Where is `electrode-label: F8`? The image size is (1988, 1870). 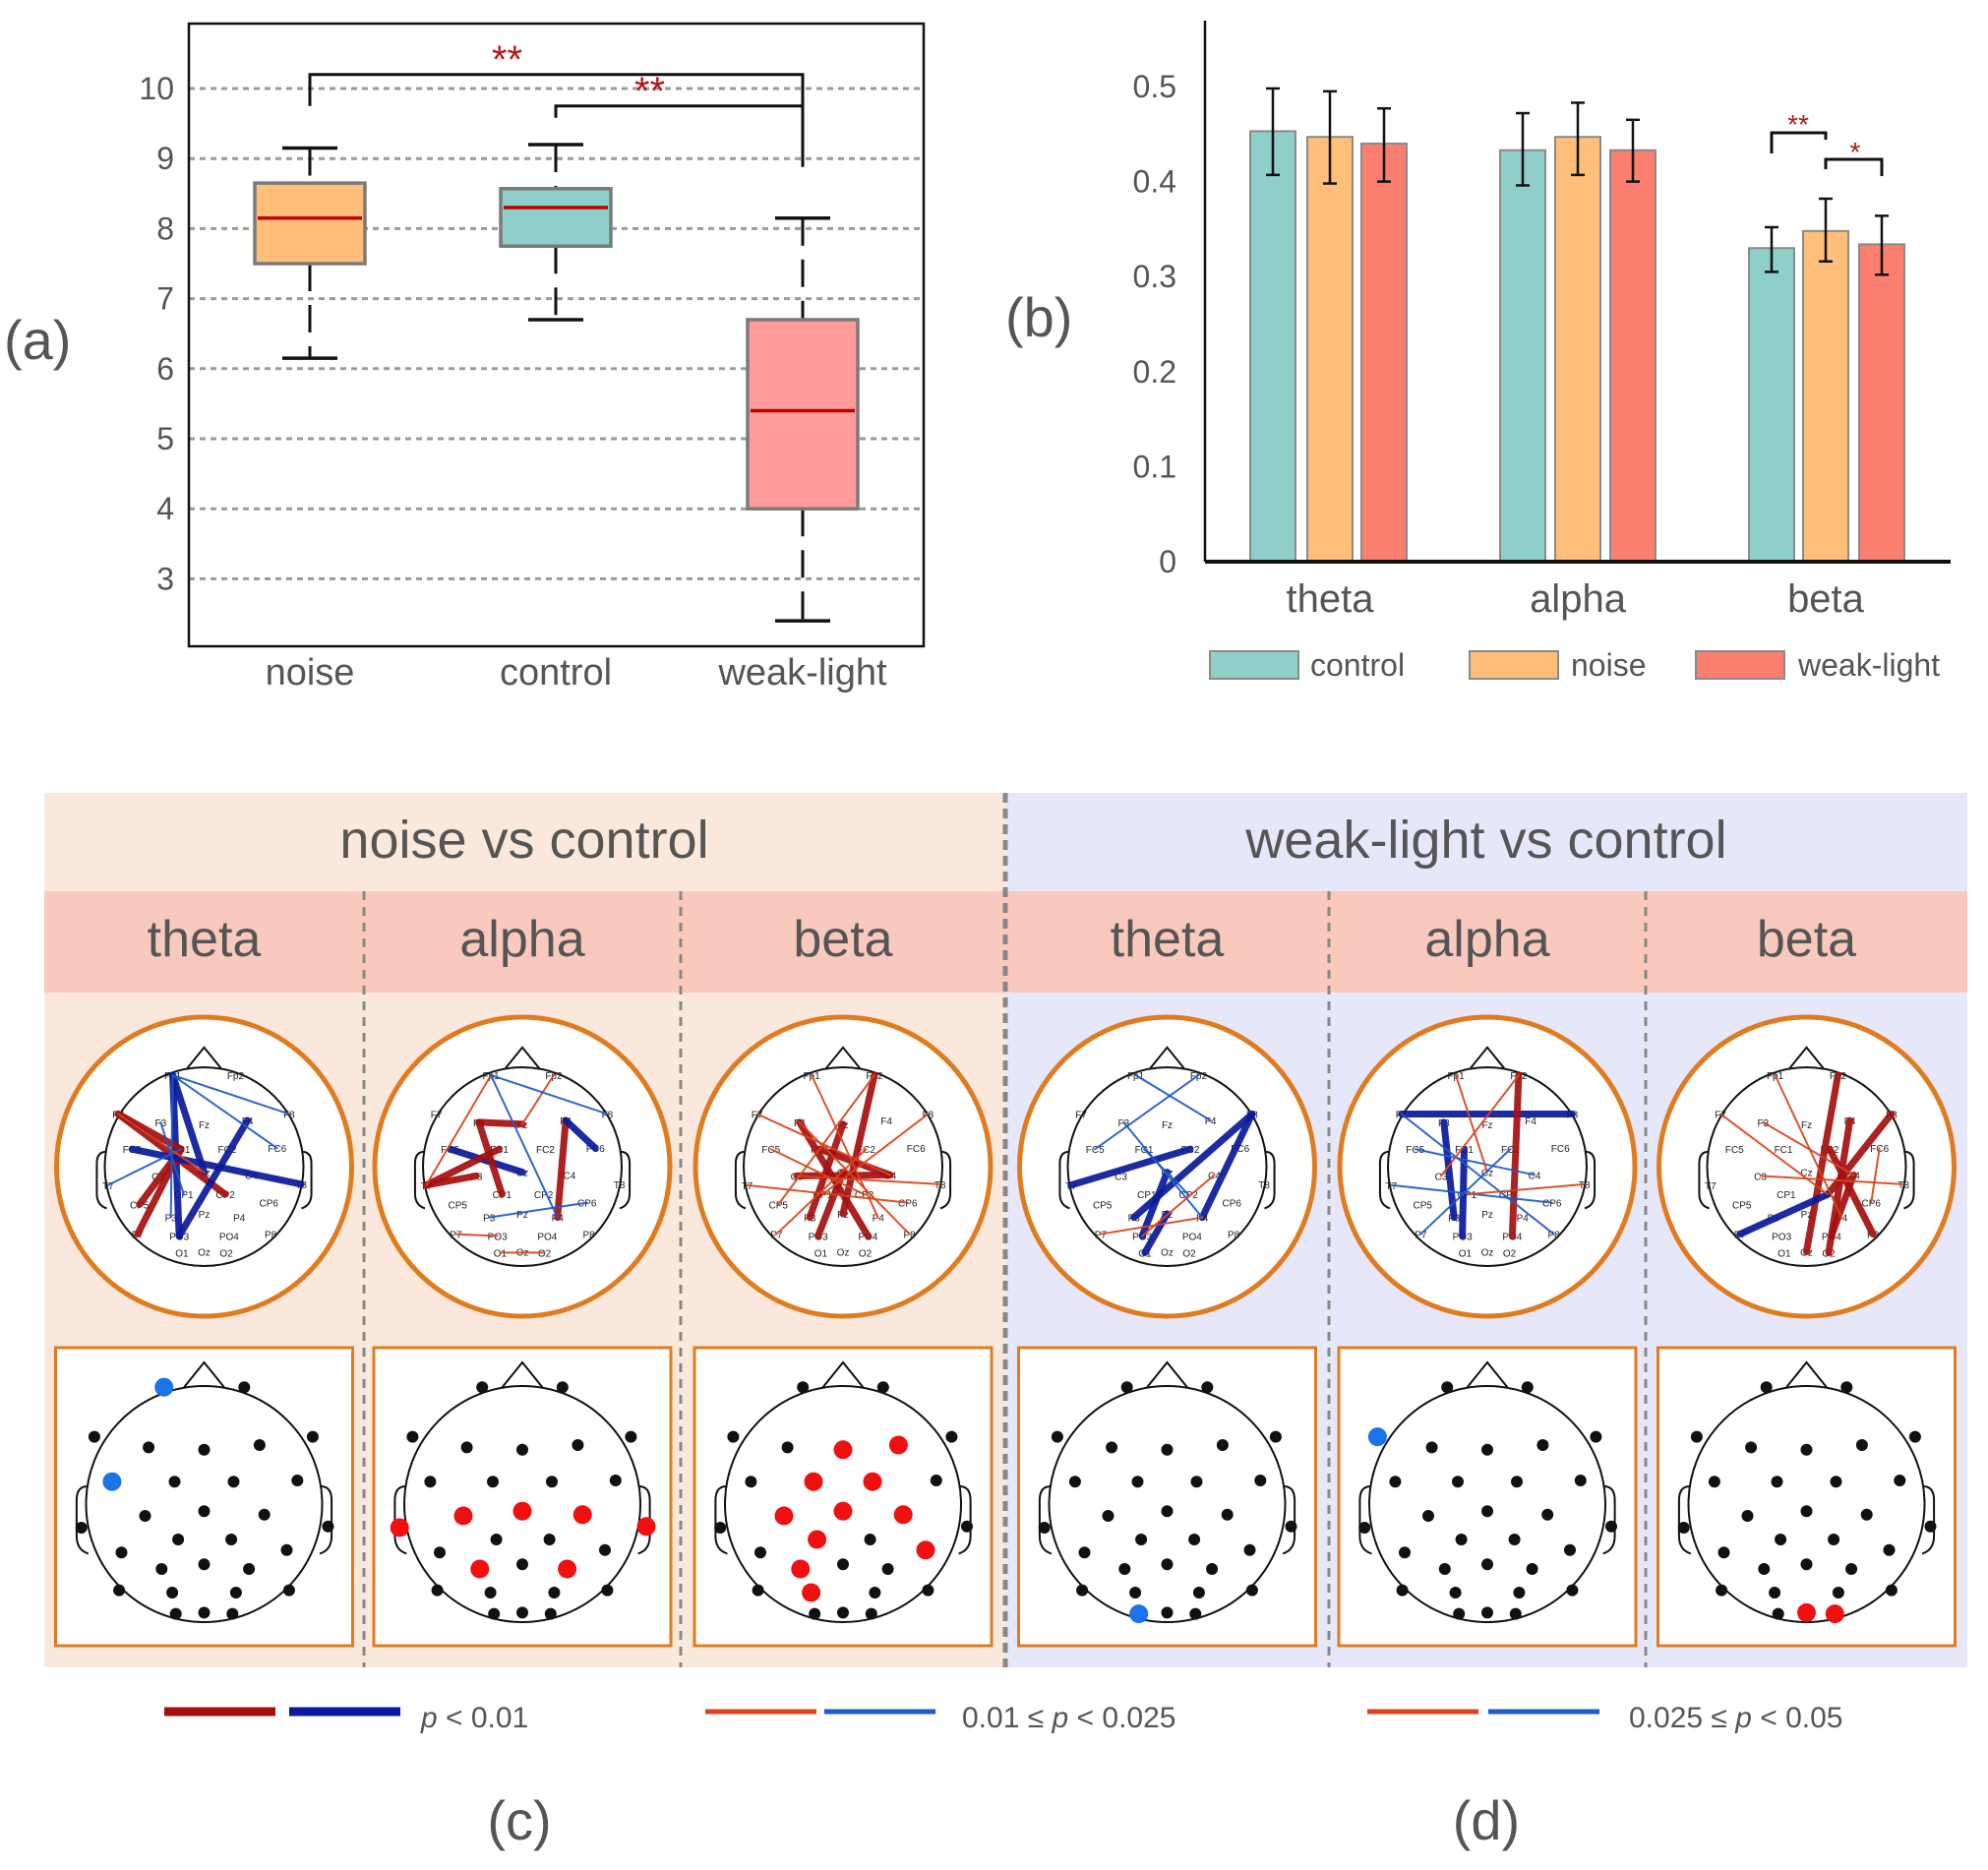
electrode-label: F8 is located at coordinates (289, 1115).